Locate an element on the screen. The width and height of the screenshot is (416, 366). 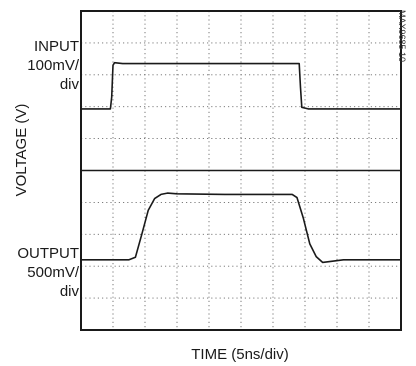
input-label-line-3: div is located at coordinates (69, 84).